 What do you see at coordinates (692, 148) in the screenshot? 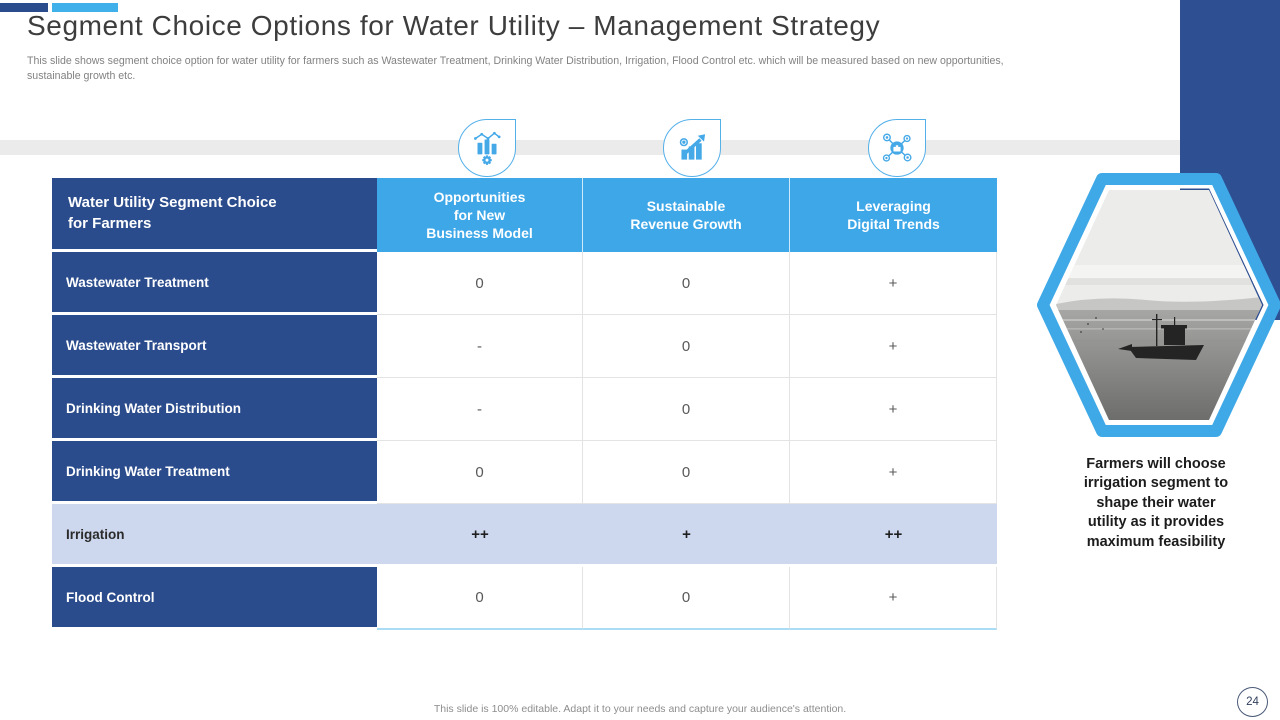
I see `growth-arrow-coin-icon` at bounding box center [692, 148].